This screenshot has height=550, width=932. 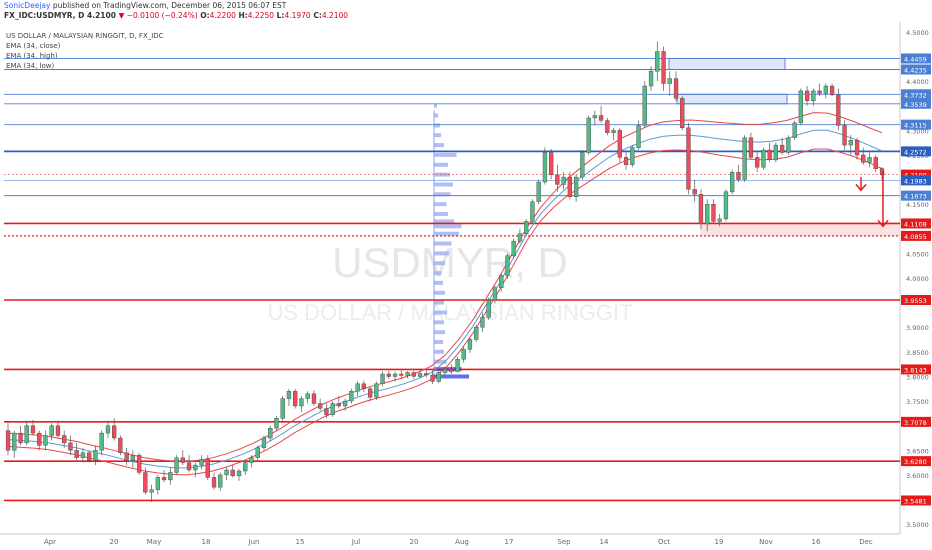 I want to click on symbol-label: FX_IDC:USDMYR, D, so click(x=44, y=15).